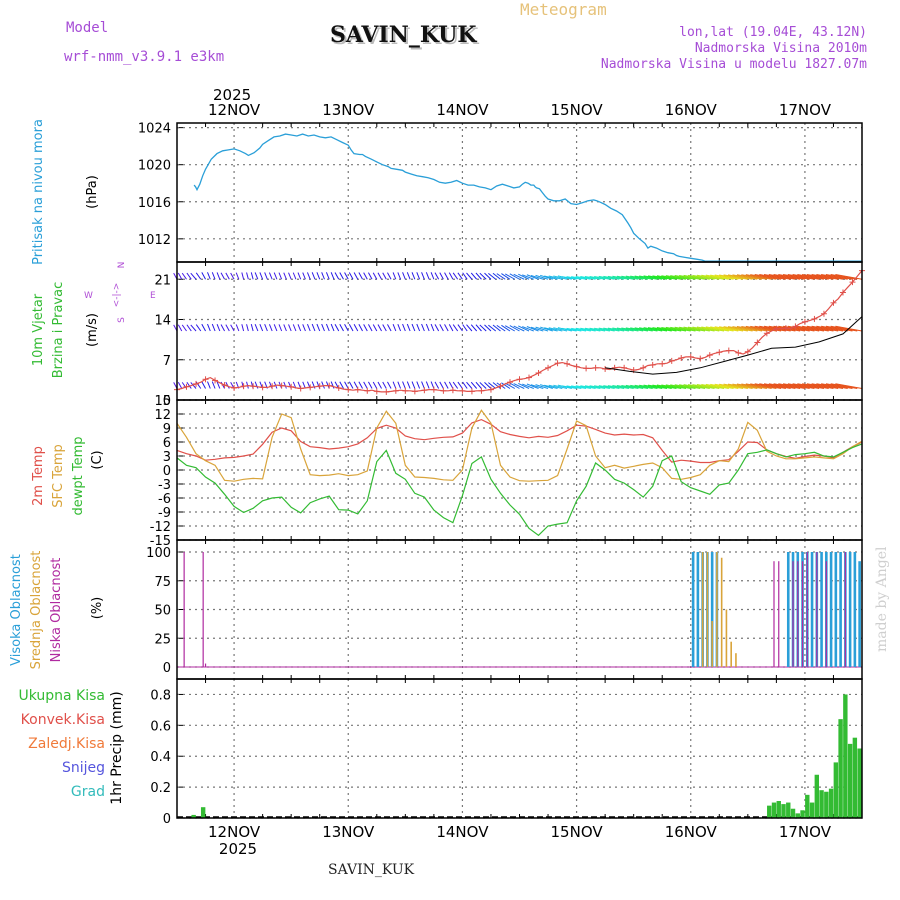 The width and height of the screenshot is (900, 900). What do you see at coordinates (859, 783) in the screenshot?
I see `precip-bar` at bounding box center [859, 783].